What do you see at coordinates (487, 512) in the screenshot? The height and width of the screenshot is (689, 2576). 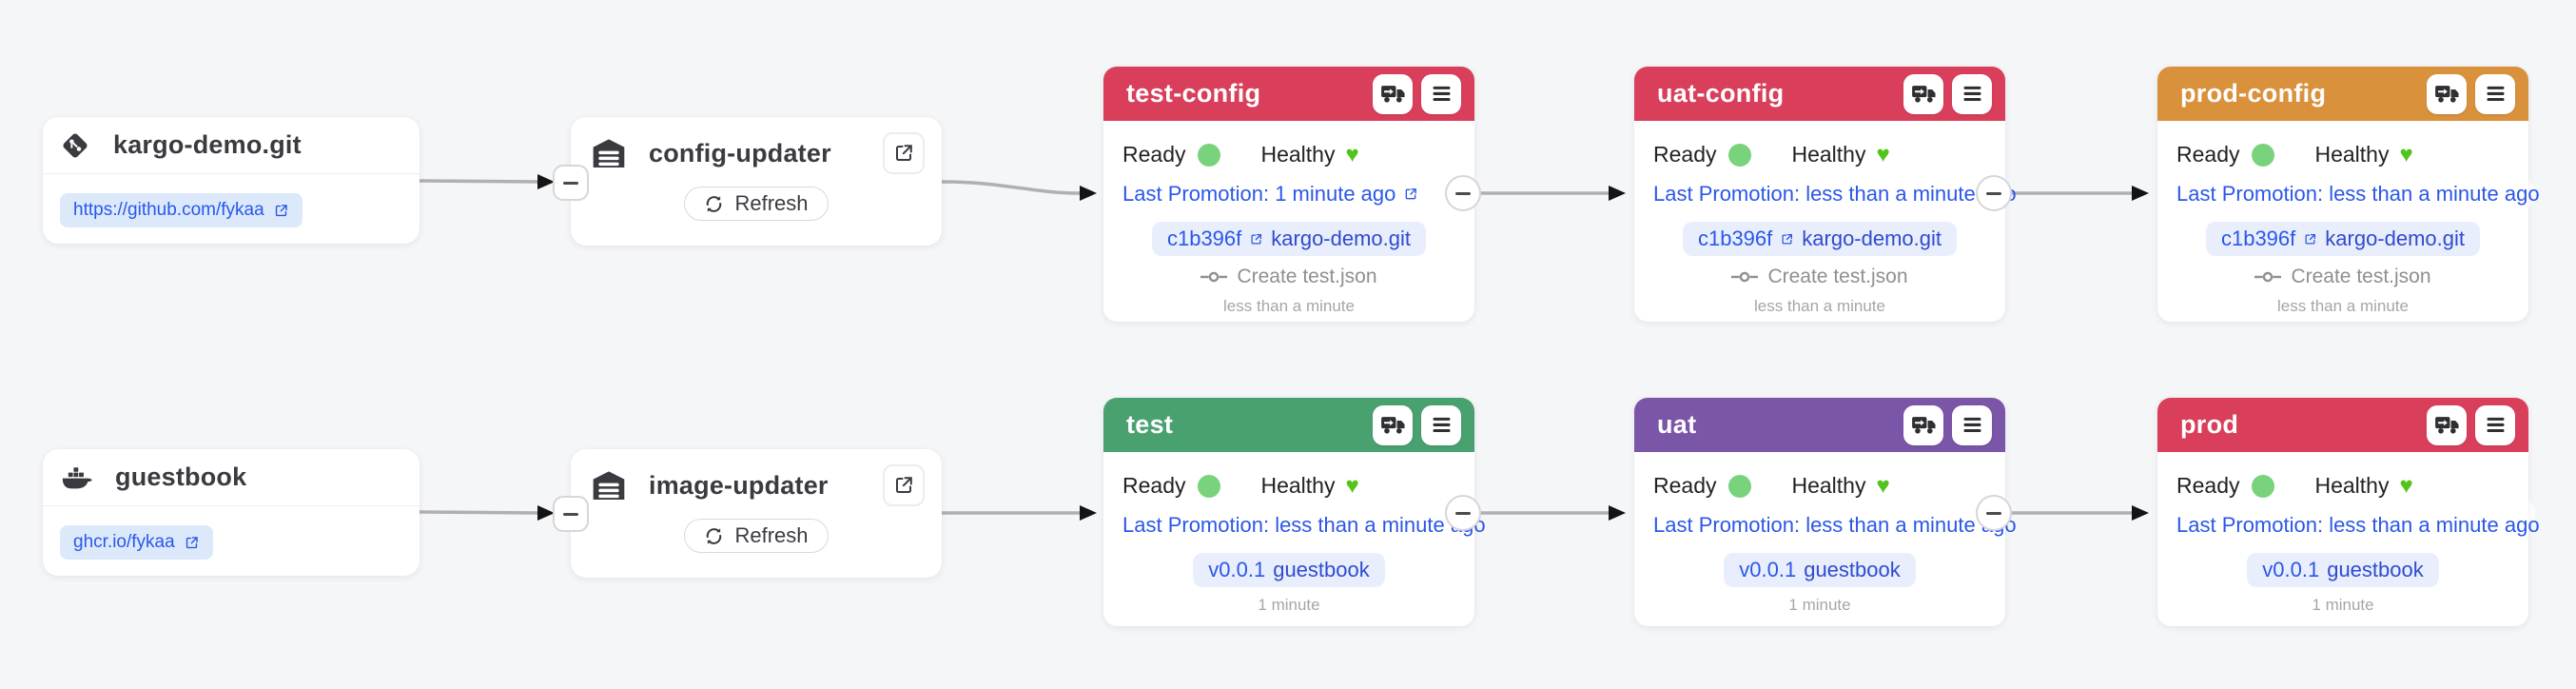 I see `edge-repo-to-image-updater` at bounding box center [487, 512].